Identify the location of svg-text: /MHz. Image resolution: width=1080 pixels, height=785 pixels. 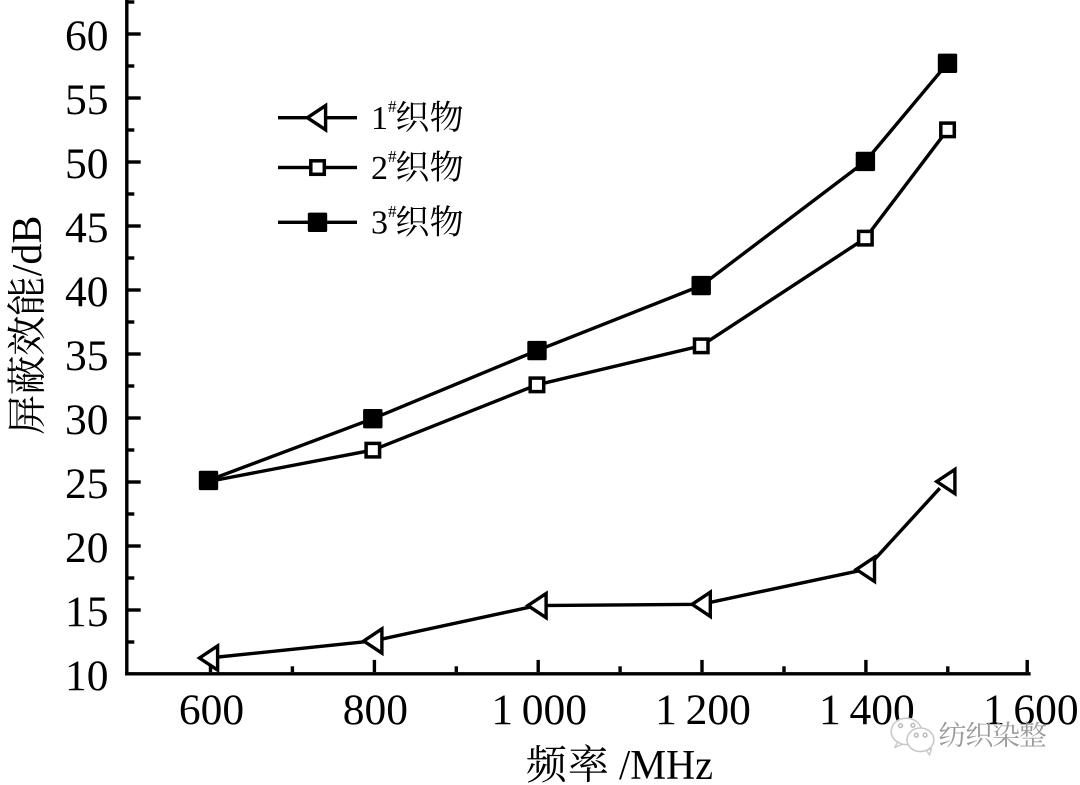
(666, 764).